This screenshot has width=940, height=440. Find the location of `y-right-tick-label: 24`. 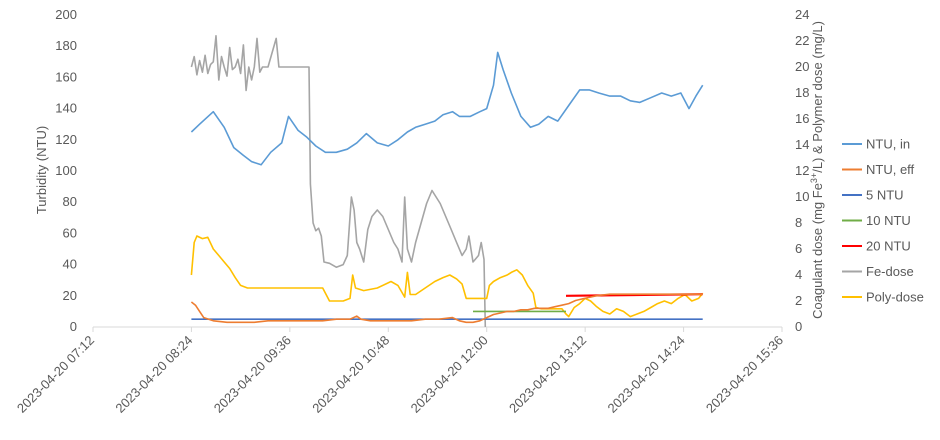

y-right-tick-label: 24 is located at coordinates (802, 14).